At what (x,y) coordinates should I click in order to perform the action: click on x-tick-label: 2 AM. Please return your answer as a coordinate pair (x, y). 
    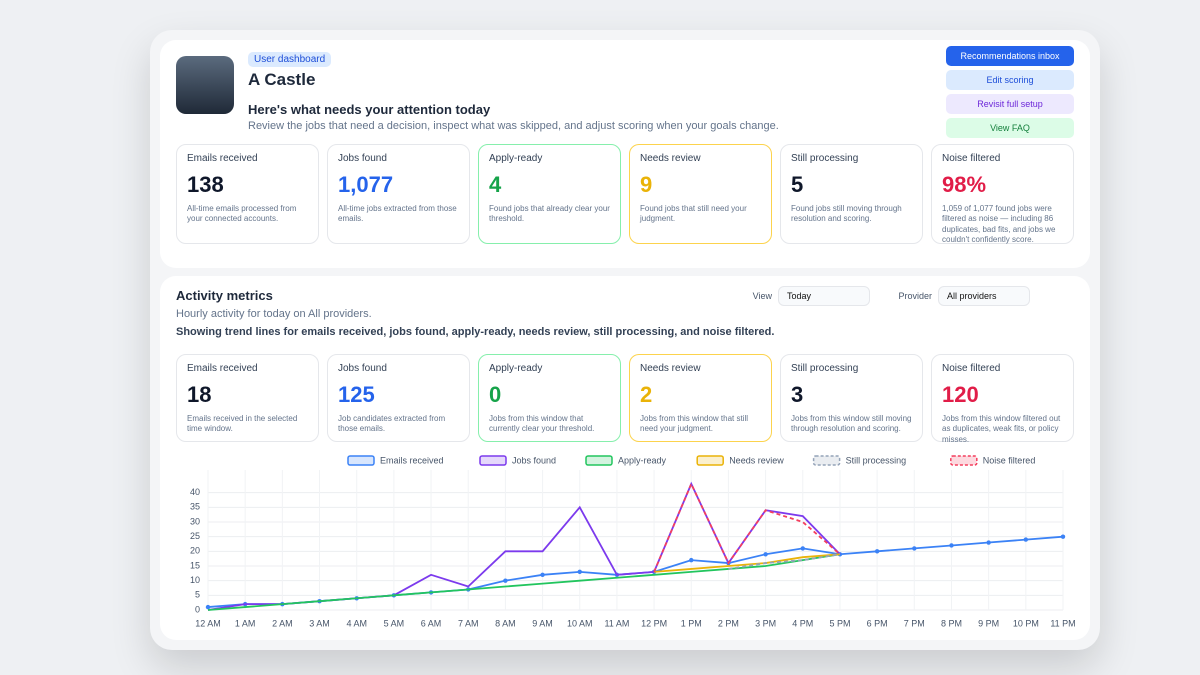
    Looking at the image, I should click on (282, 623).